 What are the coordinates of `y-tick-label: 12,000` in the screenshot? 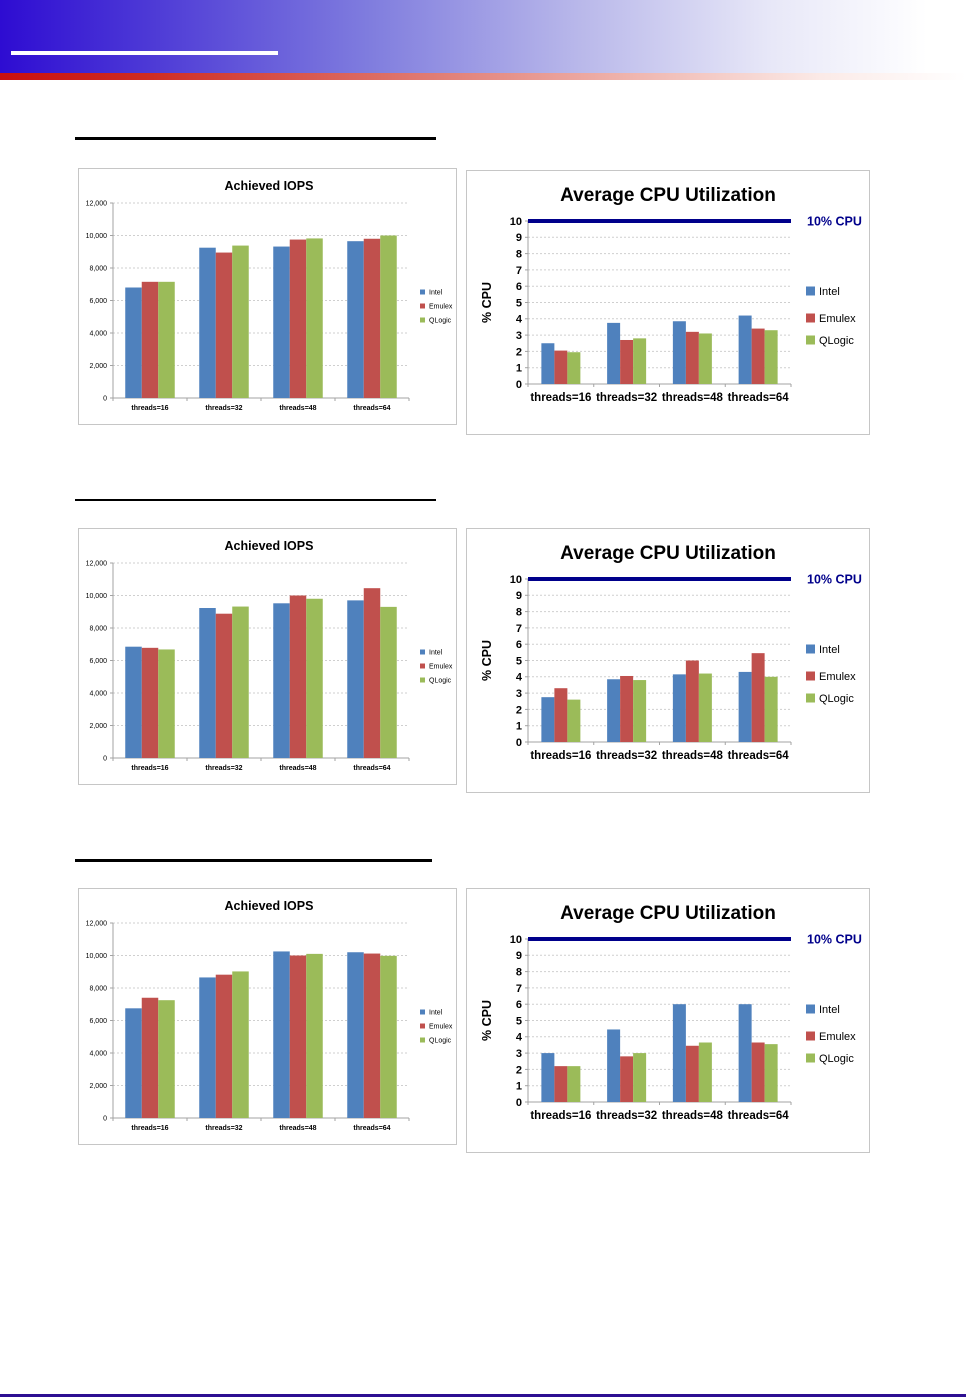 It's located at (97, 923).